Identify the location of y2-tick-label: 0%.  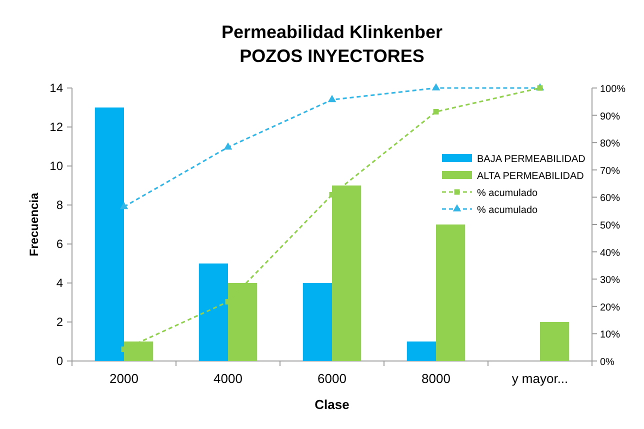
(607, 362).